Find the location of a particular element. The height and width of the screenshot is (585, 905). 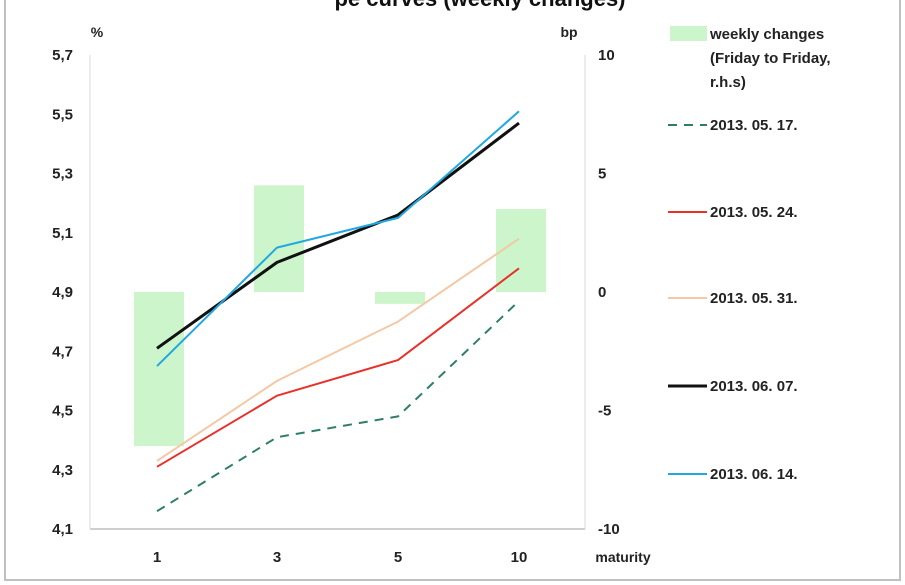

y-left-tick-label: 4,5 is located at coordinates (62, 411).